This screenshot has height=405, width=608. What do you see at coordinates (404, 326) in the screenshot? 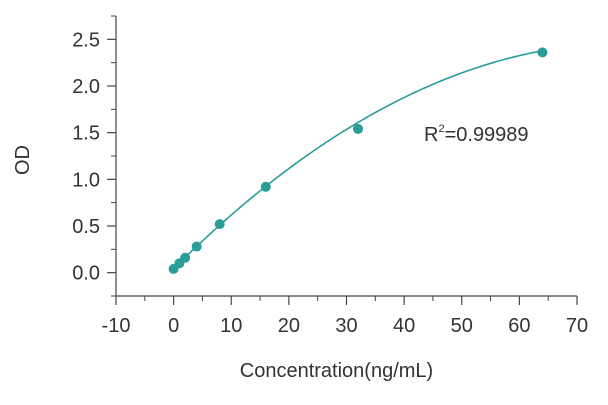
I see `x-tick-label: 40` at bounding box center [404, 326].